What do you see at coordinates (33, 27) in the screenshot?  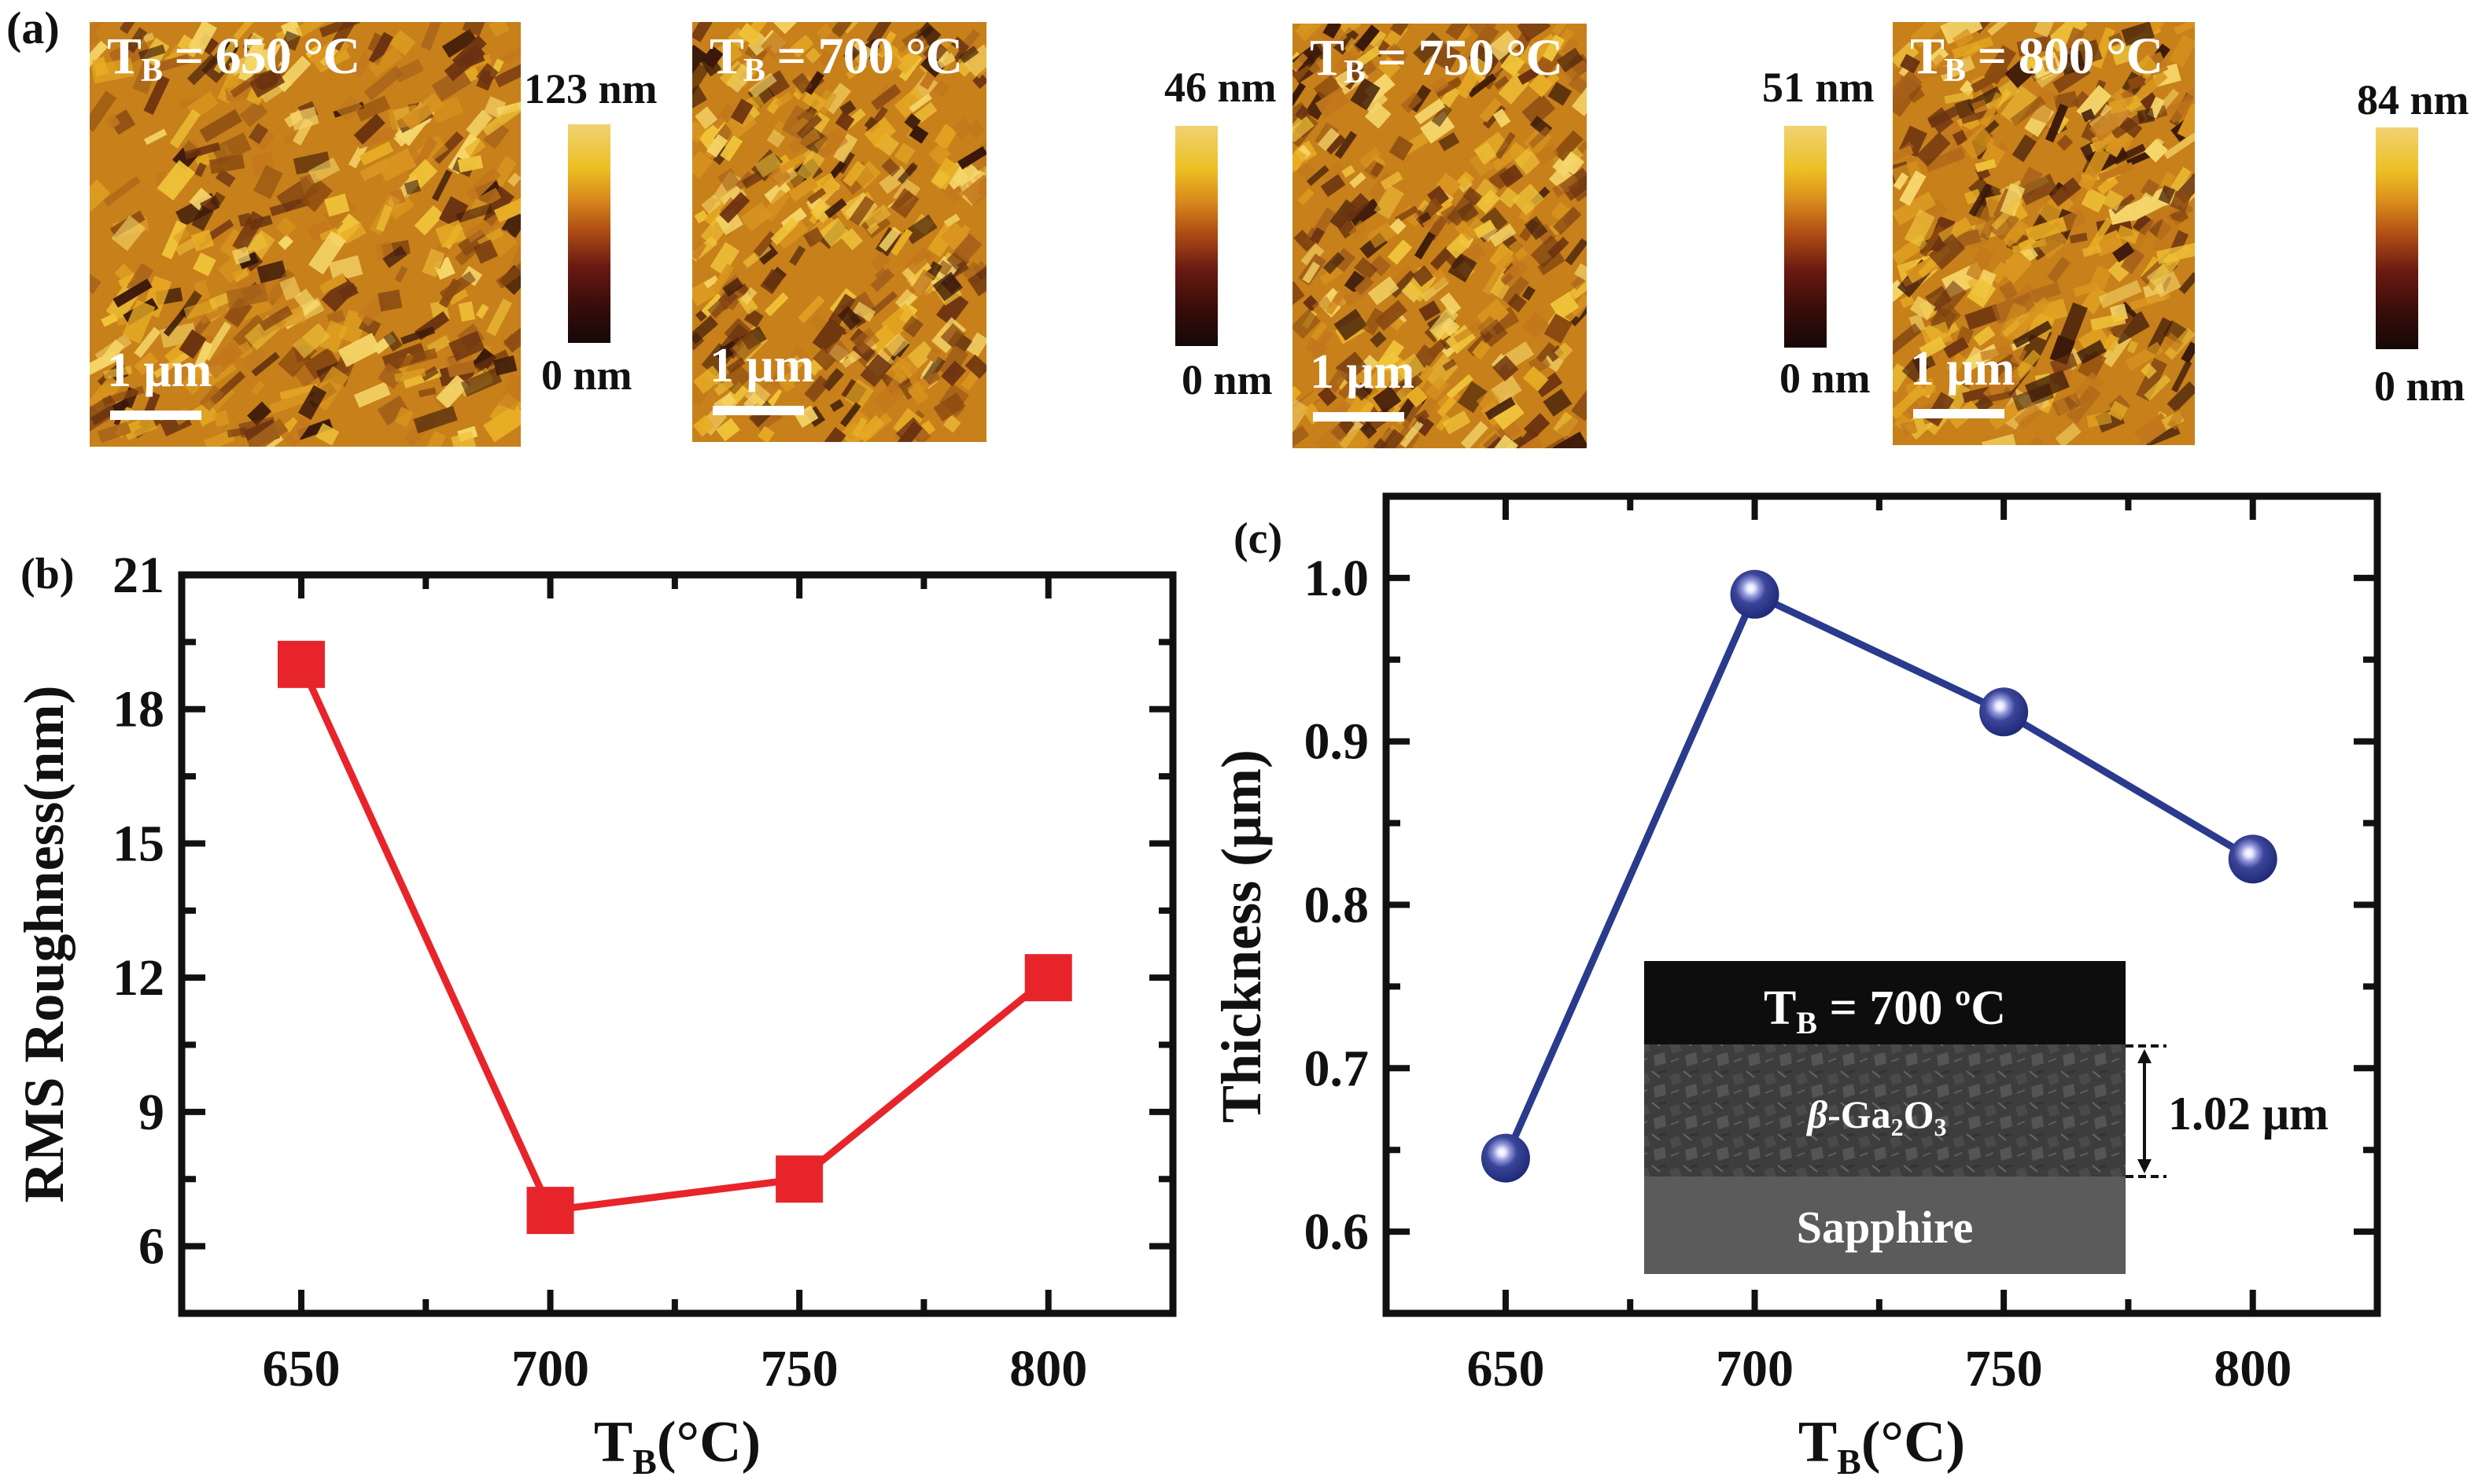 I see `panel-a-label: (a)` at bounding box center [33, 27].